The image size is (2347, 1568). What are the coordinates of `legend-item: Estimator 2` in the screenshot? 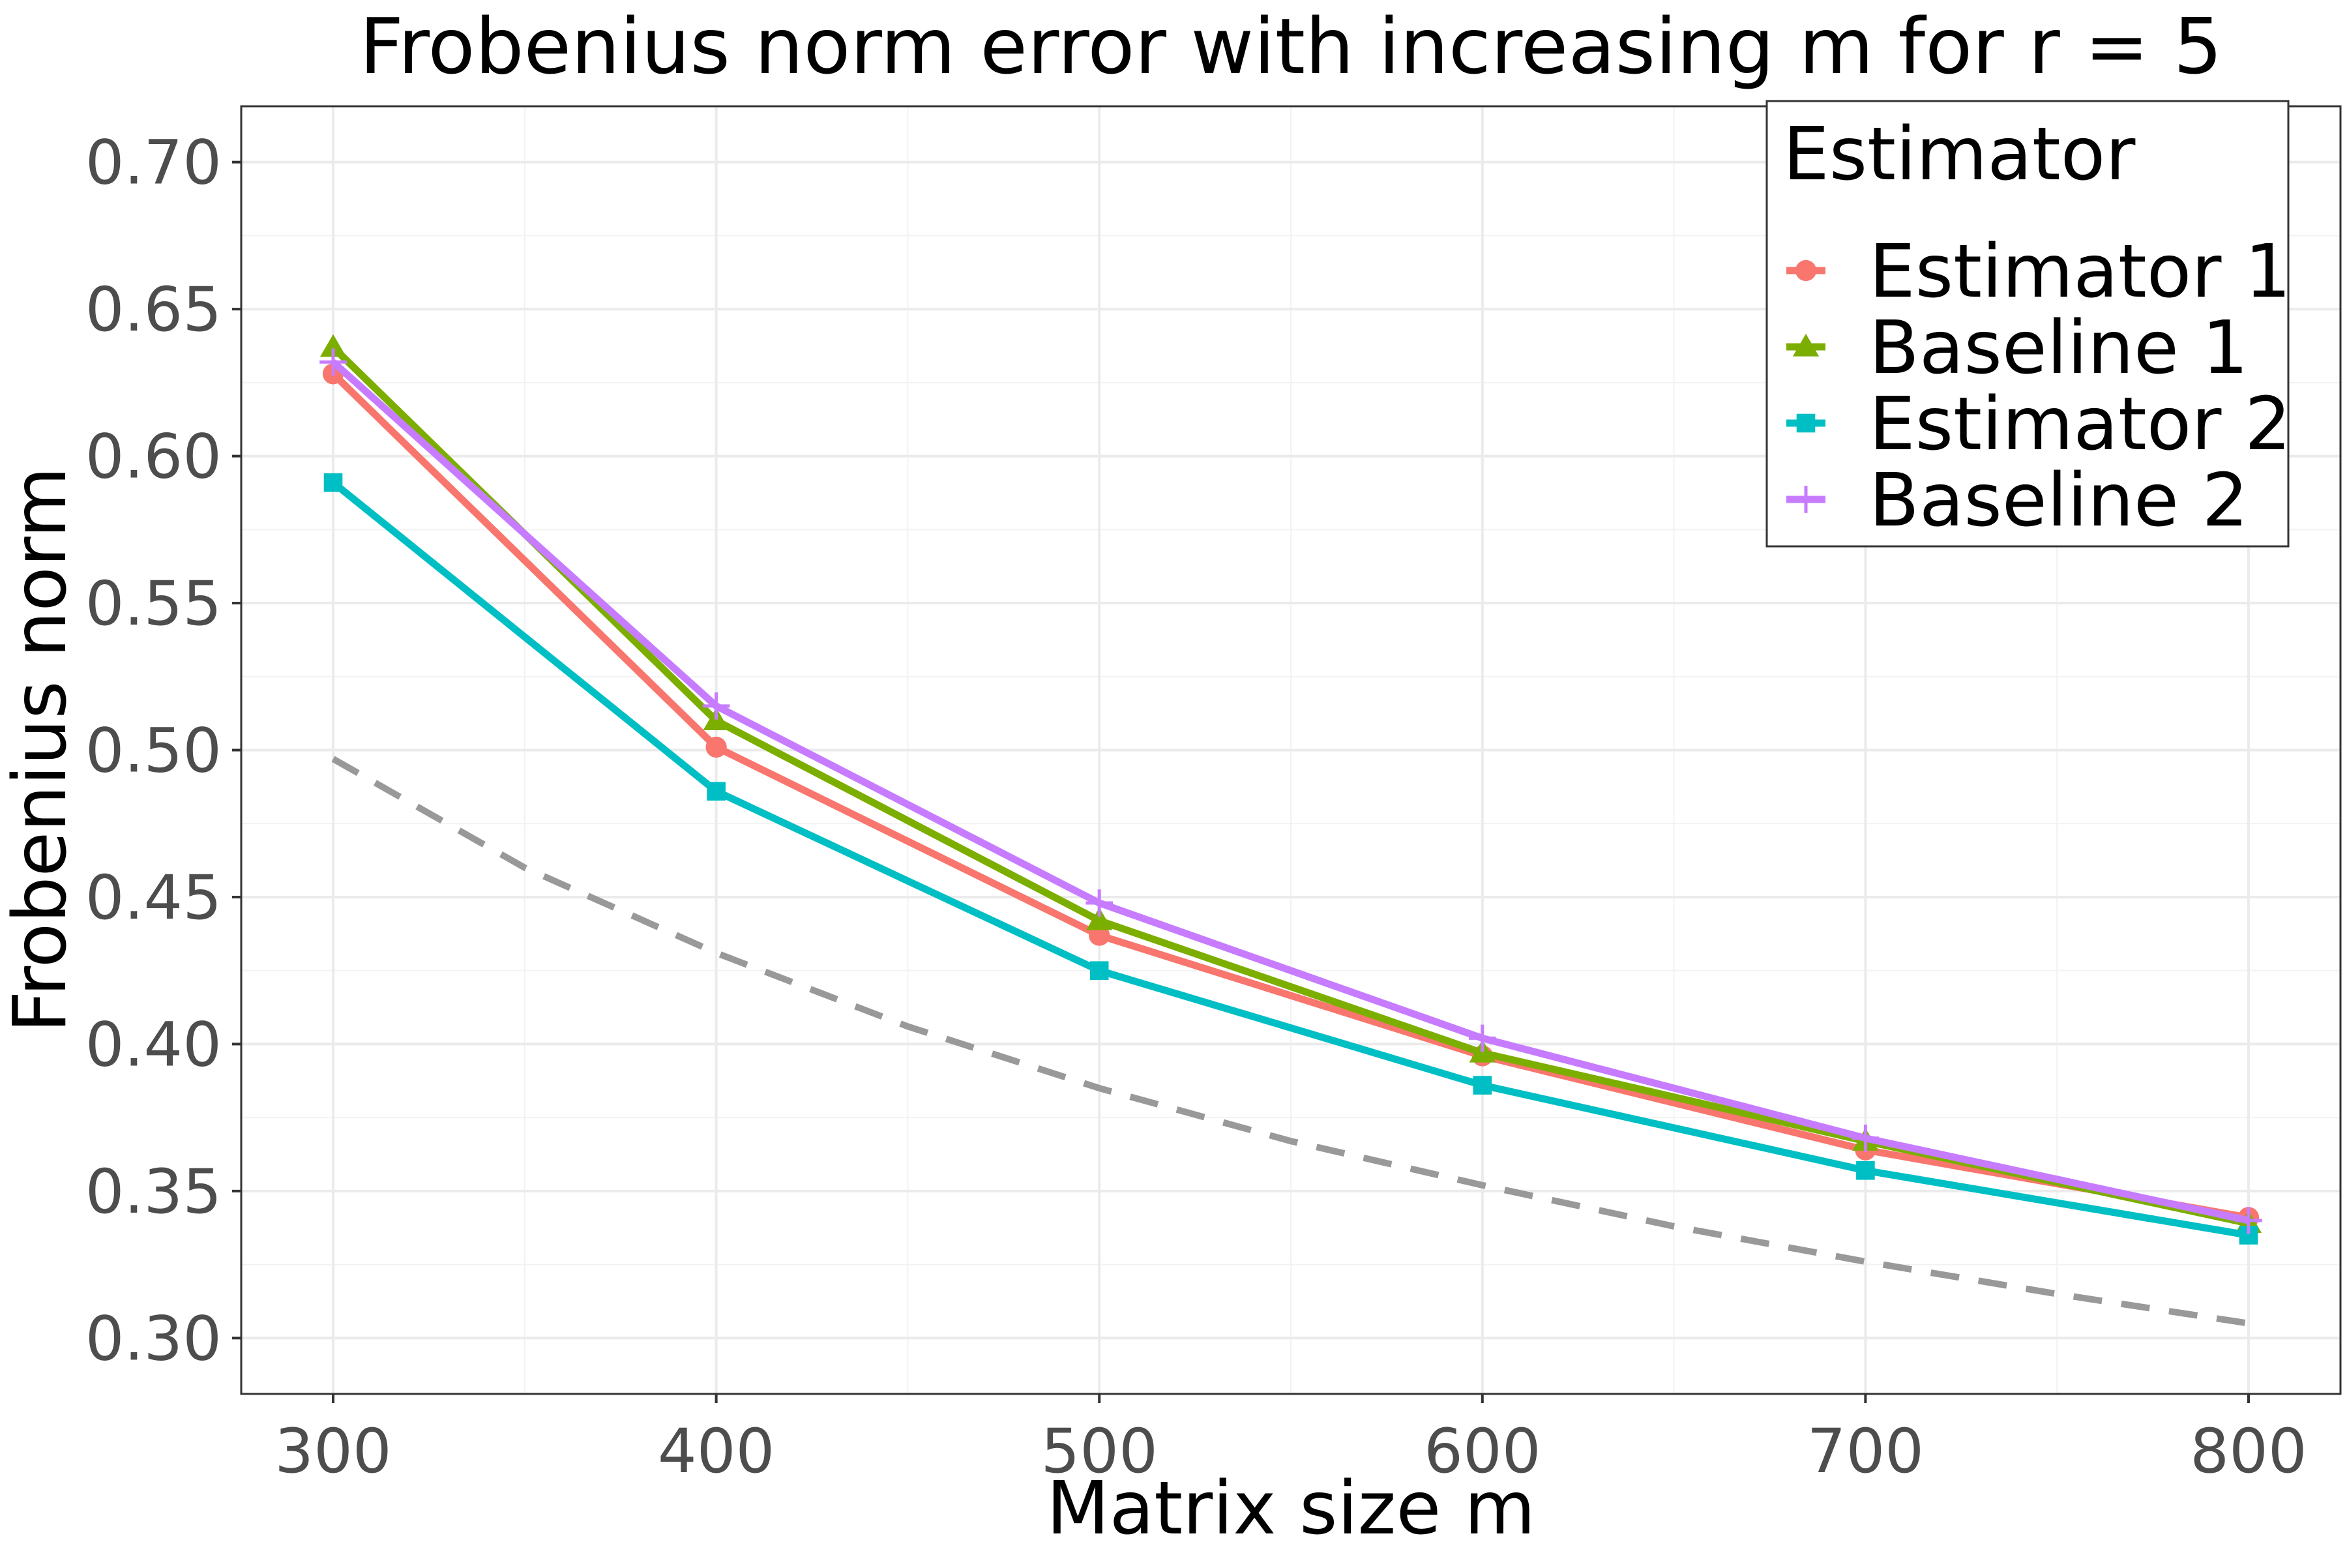 It's located at (2038, 424).